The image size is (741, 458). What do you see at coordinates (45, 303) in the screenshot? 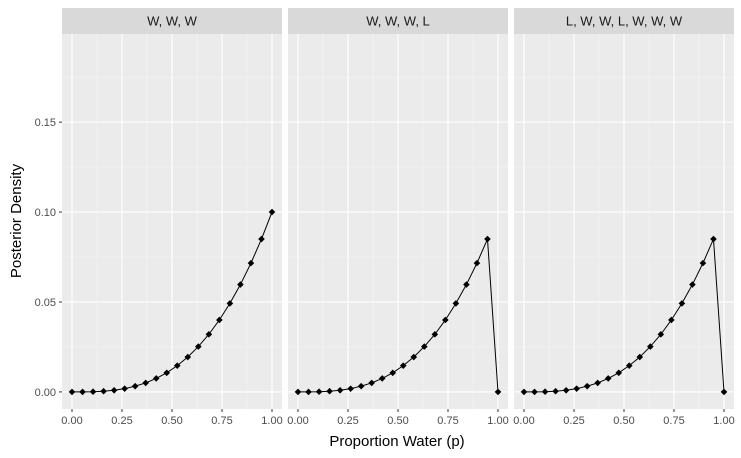
I see `y-tick-label: 0.05` at bounding box center [45, 303].